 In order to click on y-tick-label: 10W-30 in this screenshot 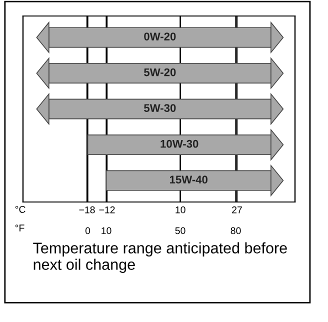, I will do `click(179, 144)`.